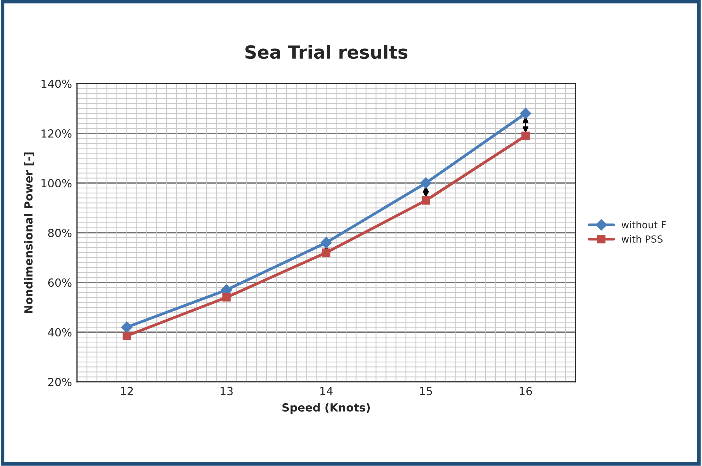 This screenshot has height=466, width=702. Describe the element at coordinates (29, 233) in the screenshot. I see `y-axis-title: Nondimensional Power [-]` at that location.